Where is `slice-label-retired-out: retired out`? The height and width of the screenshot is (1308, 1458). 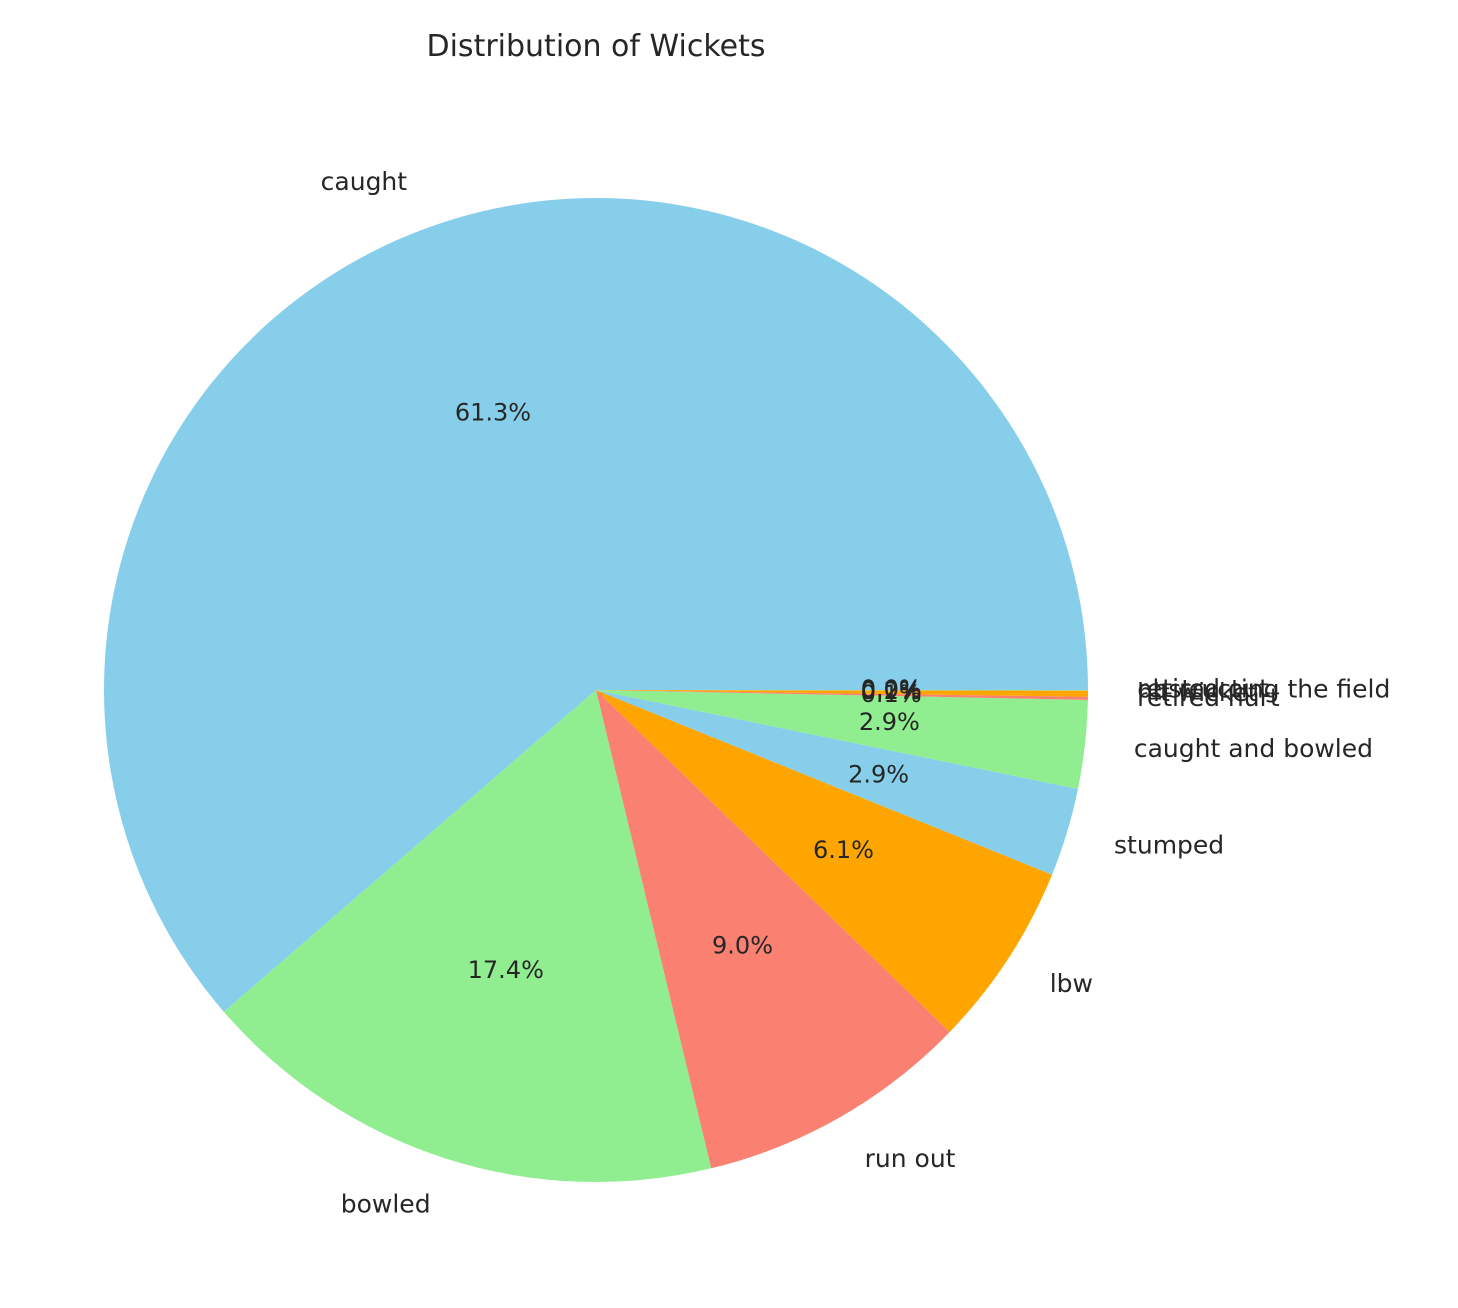
slice-label-retired-out: retired out is located at coordinates (1203, 688).